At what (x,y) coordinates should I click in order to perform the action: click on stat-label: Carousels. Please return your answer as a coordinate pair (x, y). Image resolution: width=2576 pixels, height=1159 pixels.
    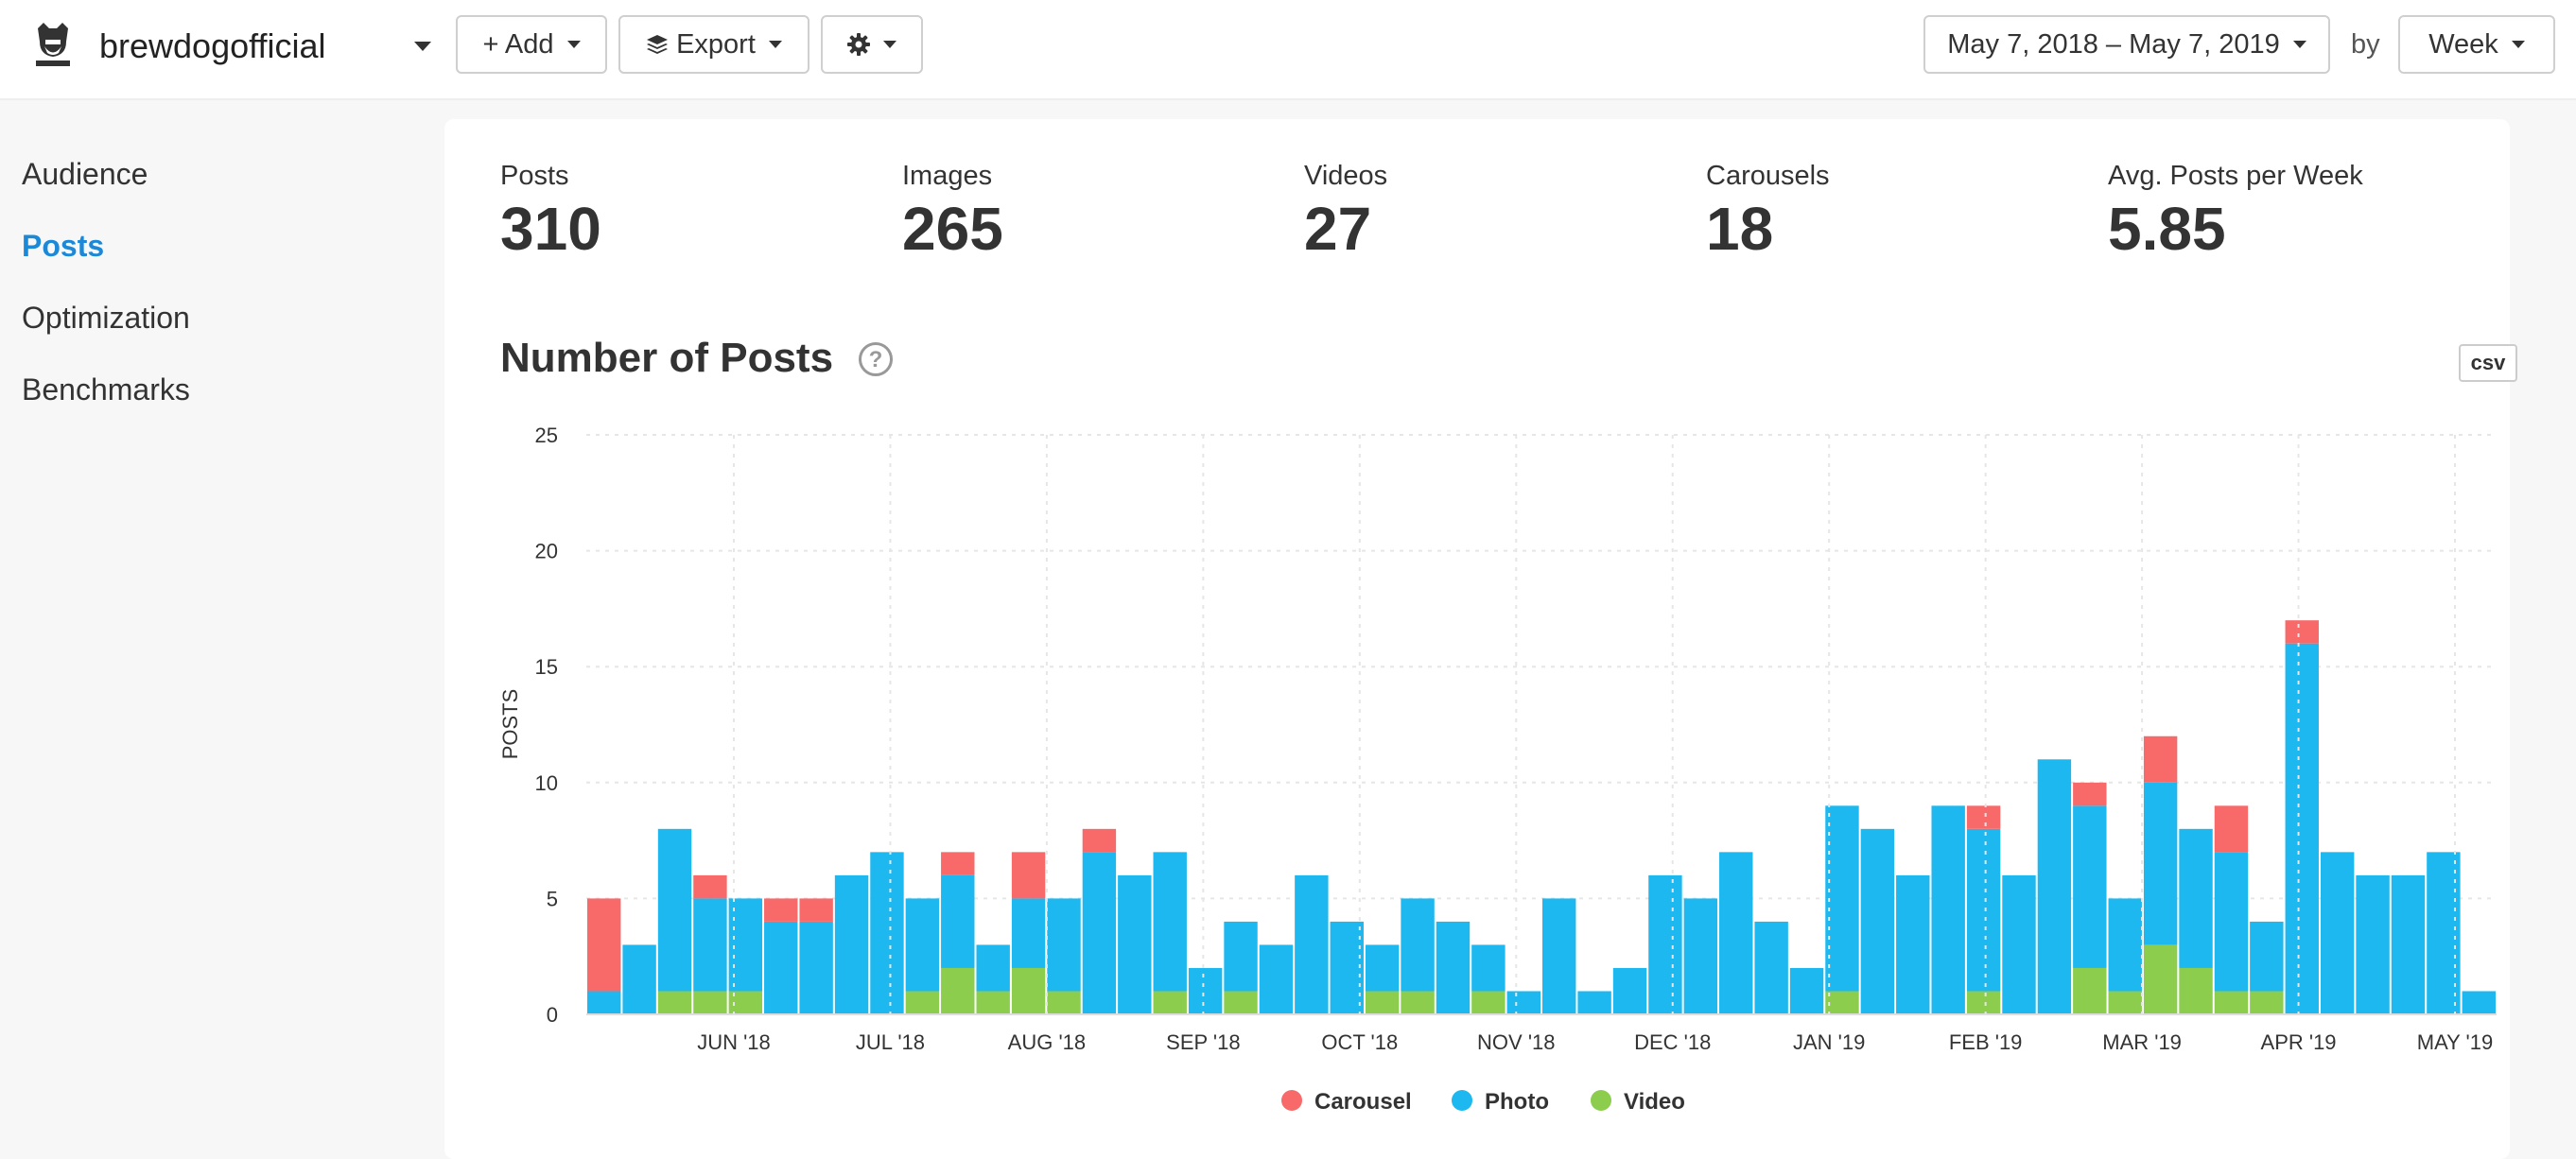
    Looking at the image, I should click on (1768, 176).